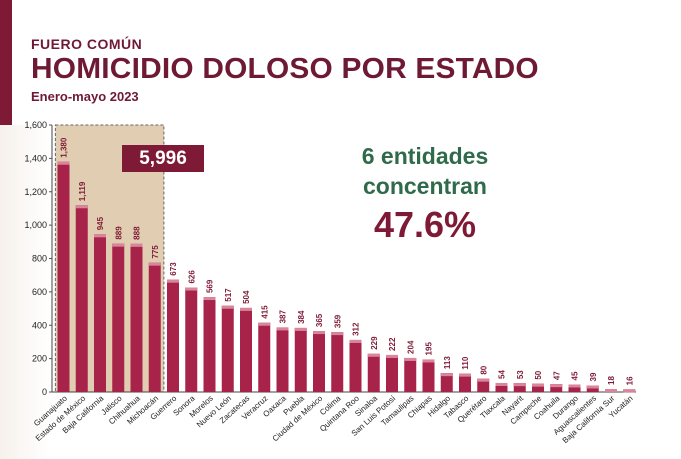 The height and width of the screenshot is (459, 681). I want to click on data-label: 673, so click(173, 269).